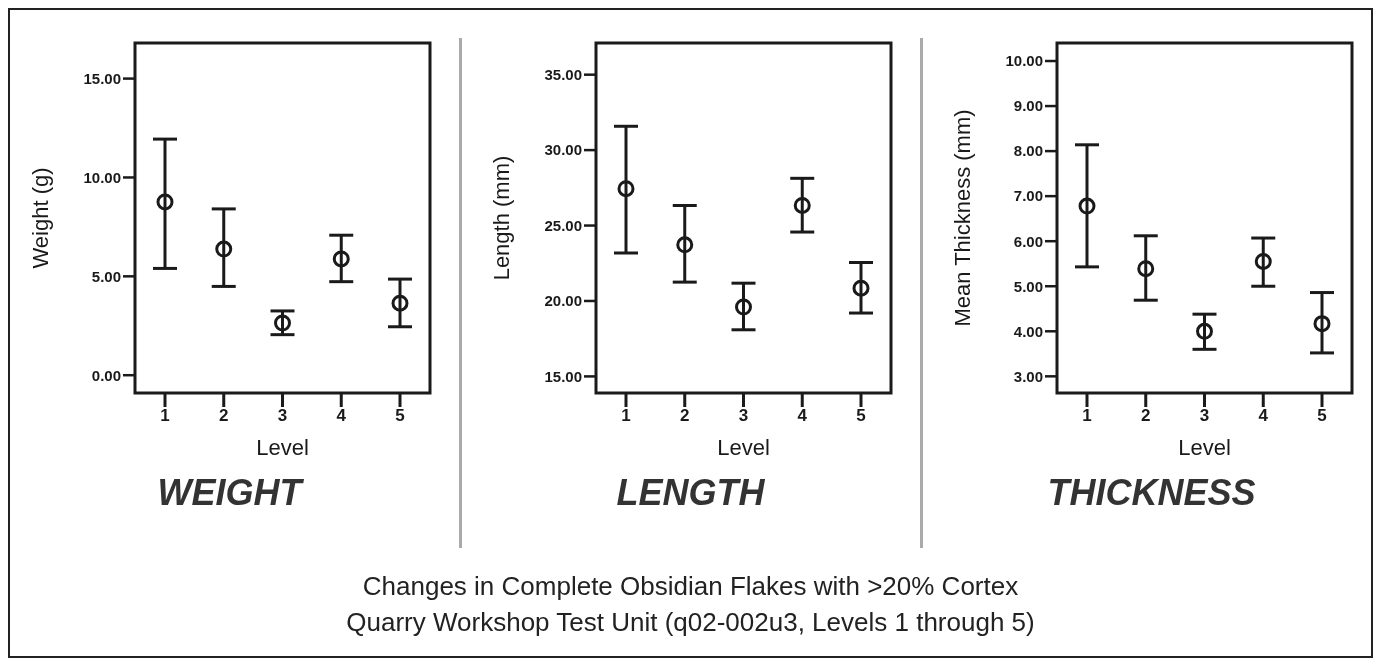 This screenshot has width=1385, height=672. What do you see at coordinates (1028, 151) in the screenshot?
I see `y-tick-label: 8.00` at bounding box center [1028, 151].